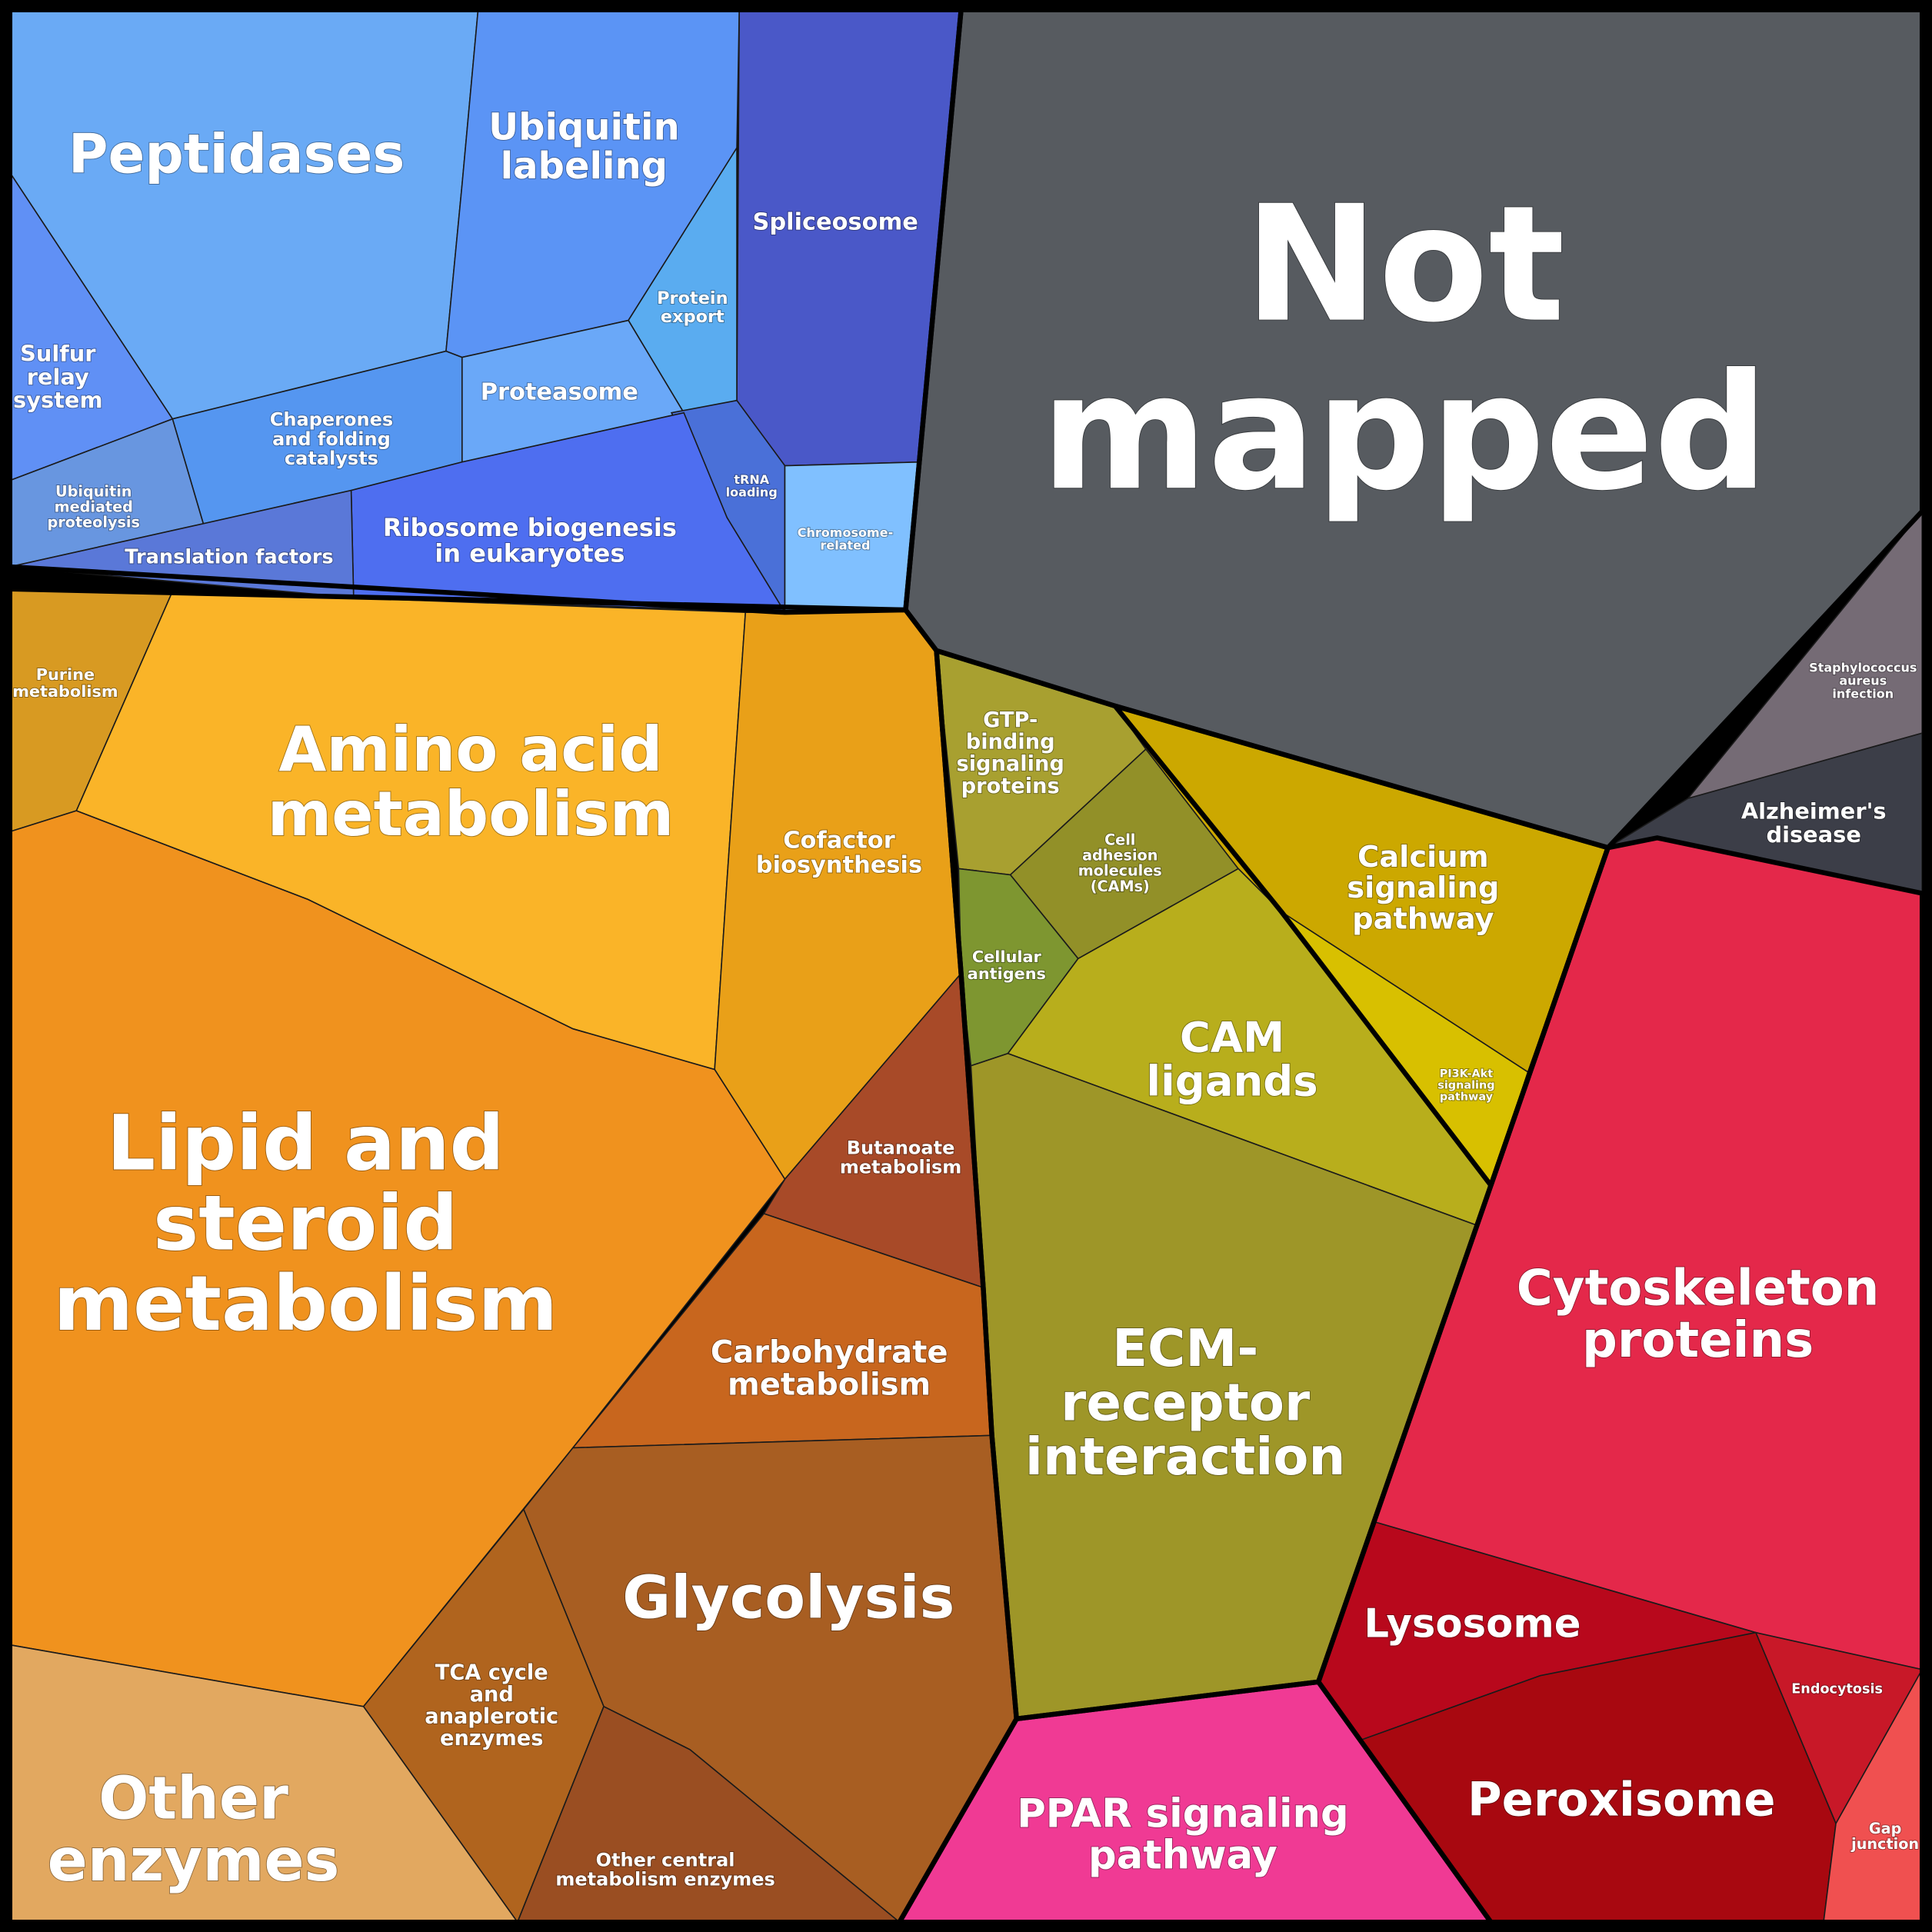 The width and height of the screenshot is (1932, 1932). I want to click on cell-label: Other central, so click(665, 1859).